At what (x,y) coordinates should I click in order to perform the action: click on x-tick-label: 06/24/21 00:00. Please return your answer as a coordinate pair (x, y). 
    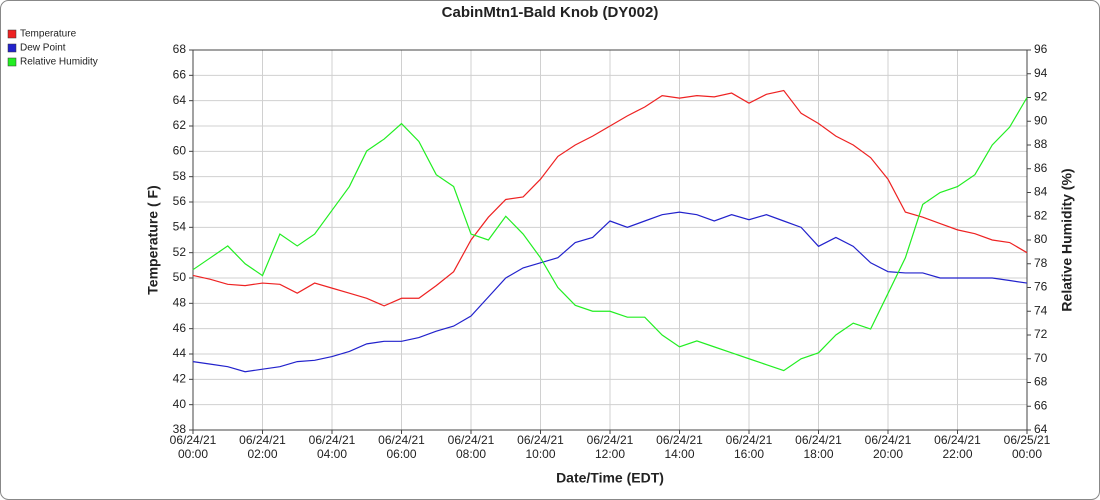
    Looking at the image, I should click on (193, 447).